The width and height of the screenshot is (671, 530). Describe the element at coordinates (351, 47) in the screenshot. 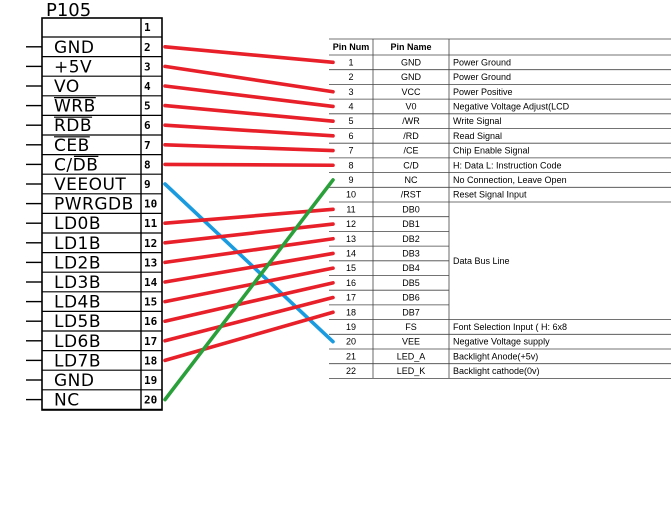

I see `table-header-pin-num: Pin Num` at that location.